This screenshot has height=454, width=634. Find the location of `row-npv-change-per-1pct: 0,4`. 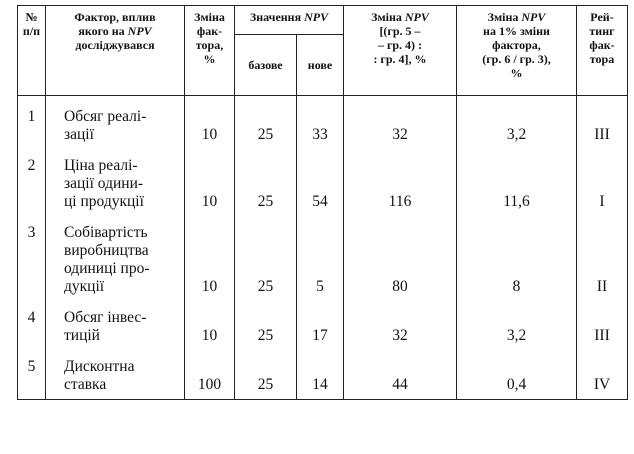

row-npv-change-per-1pct: 0,4 is located at coordinates (516, 375).